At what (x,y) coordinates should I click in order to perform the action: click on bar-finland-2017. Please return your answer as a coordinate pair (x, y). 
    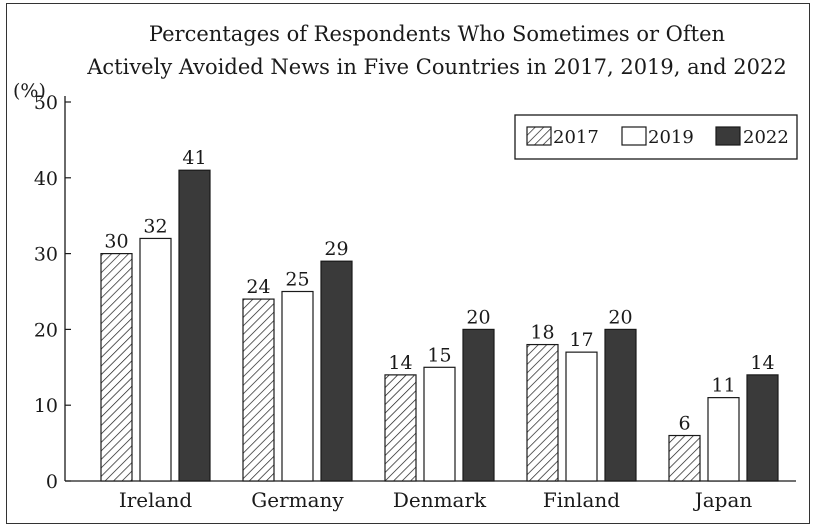
    Looking at the image, I should click on (542, 412).